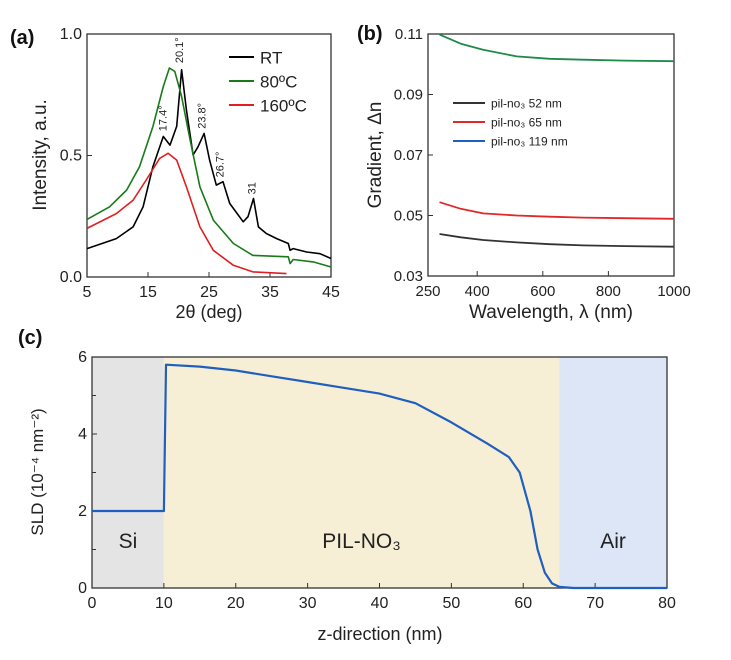 Image resolution: width=731 pixels, height=660 pixels. I want to click on x-tick-label: 45, so click(331, 292).